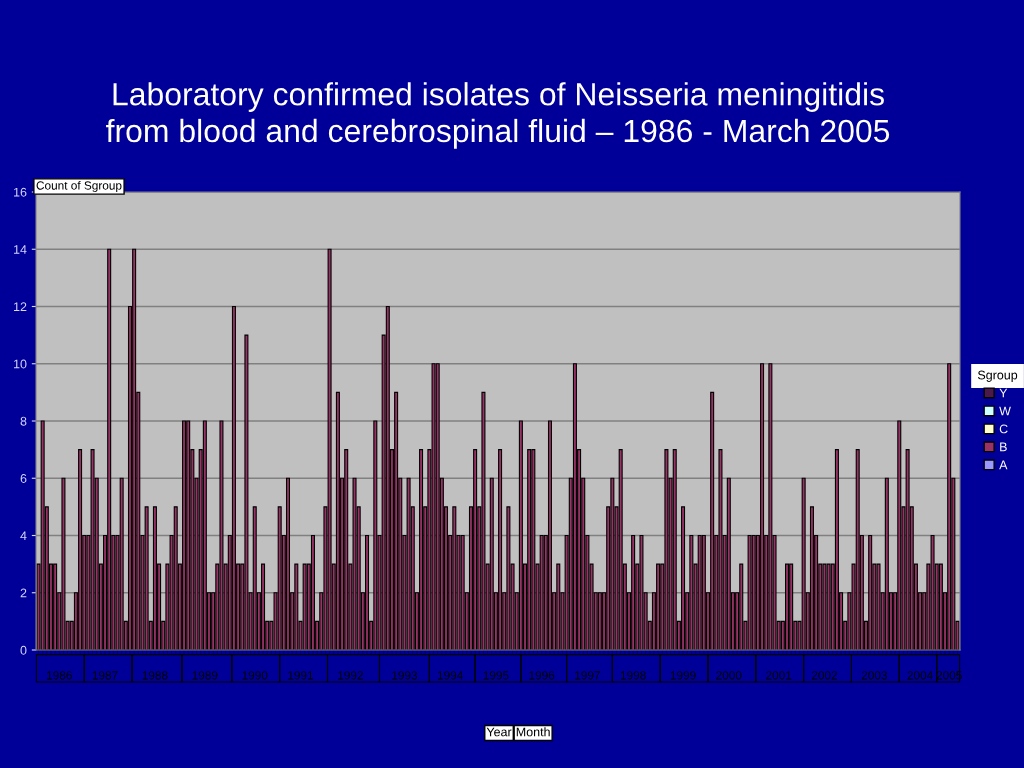  Describe the element at coordinates (20, 307) in the screenshot. I see `y-tick-label: 12` at that location.